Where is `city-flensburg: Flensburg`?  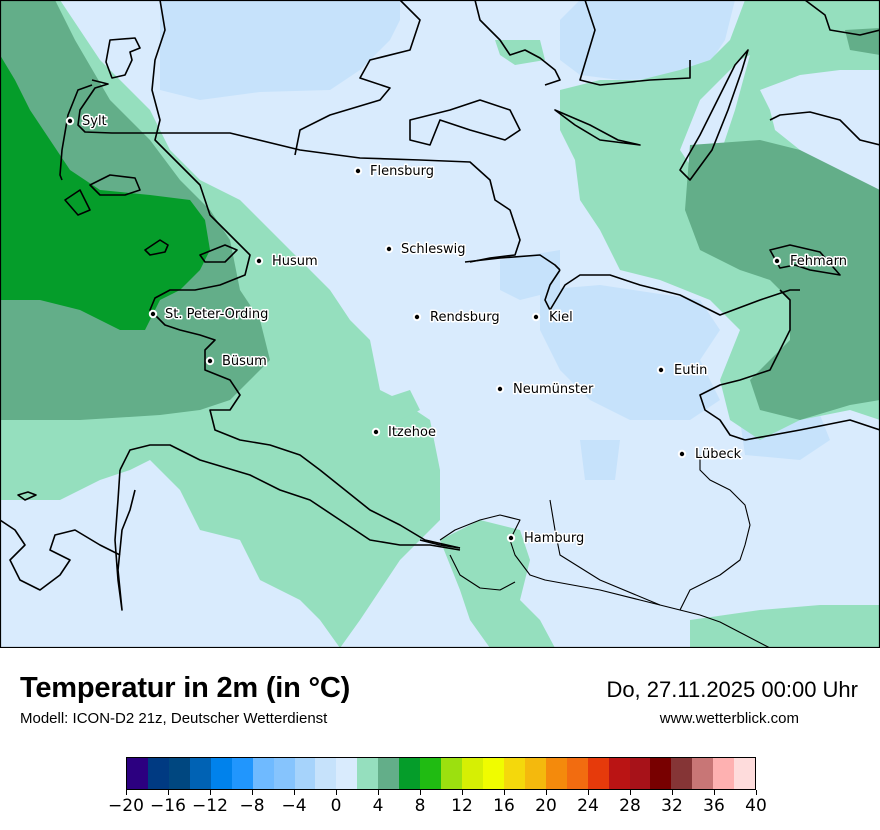
city-flensburg: Flensburg is located at coordinates (394, 172).